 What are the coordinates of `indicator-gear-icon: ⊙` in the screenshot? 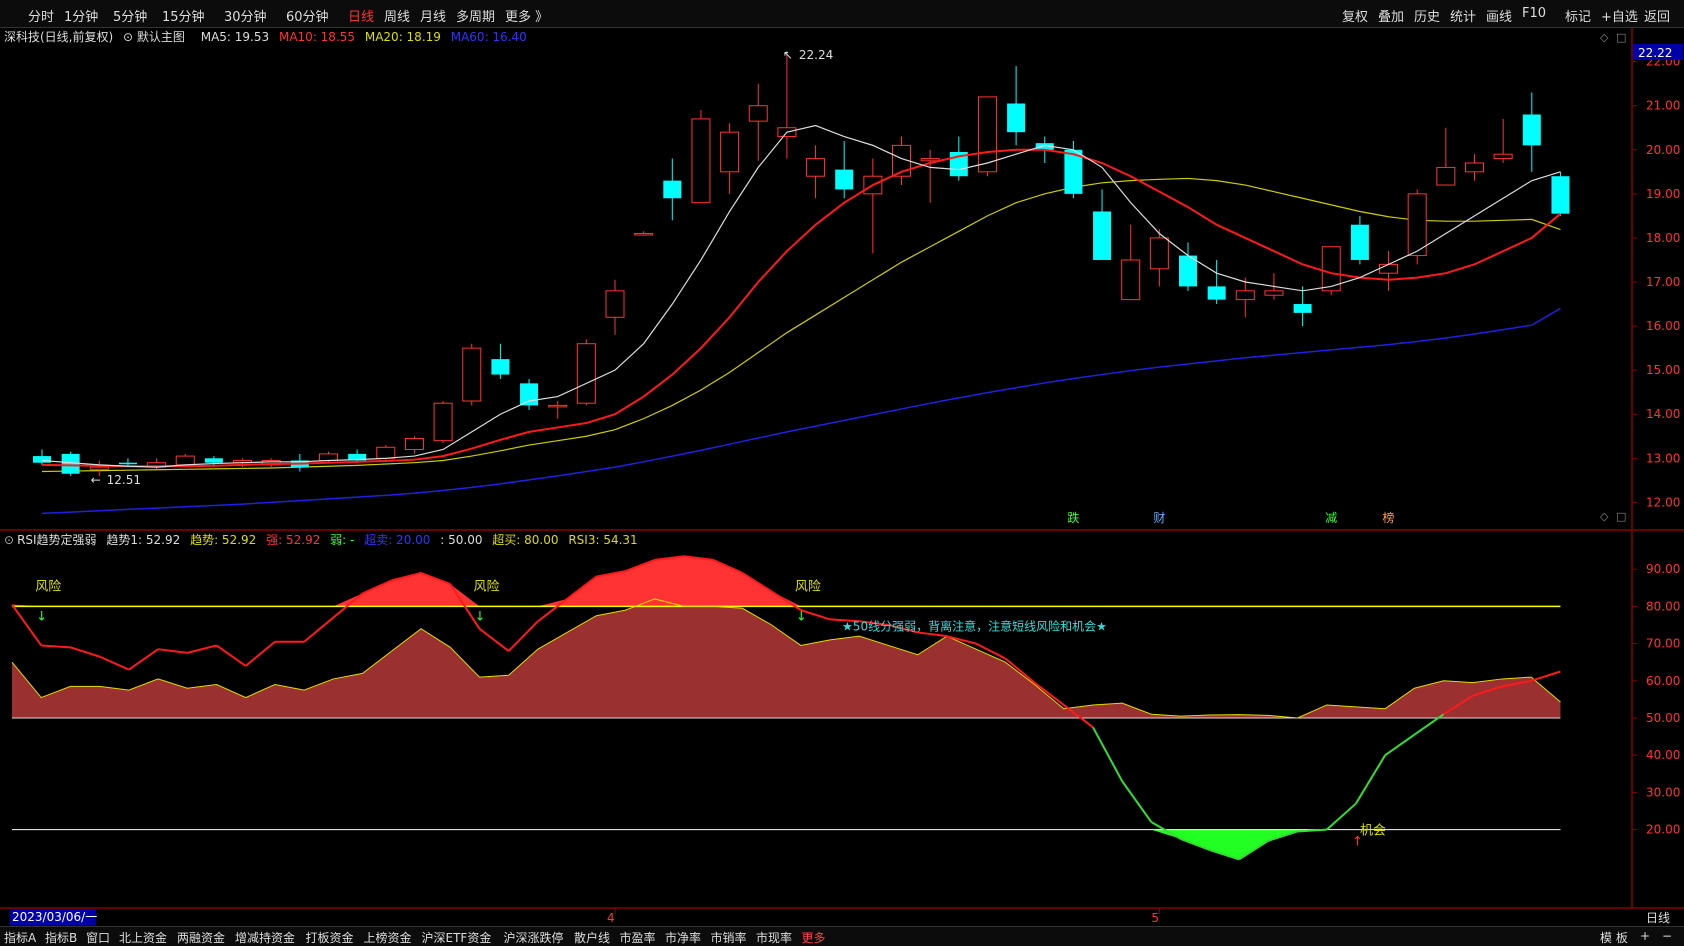 It's located at (9, 540).